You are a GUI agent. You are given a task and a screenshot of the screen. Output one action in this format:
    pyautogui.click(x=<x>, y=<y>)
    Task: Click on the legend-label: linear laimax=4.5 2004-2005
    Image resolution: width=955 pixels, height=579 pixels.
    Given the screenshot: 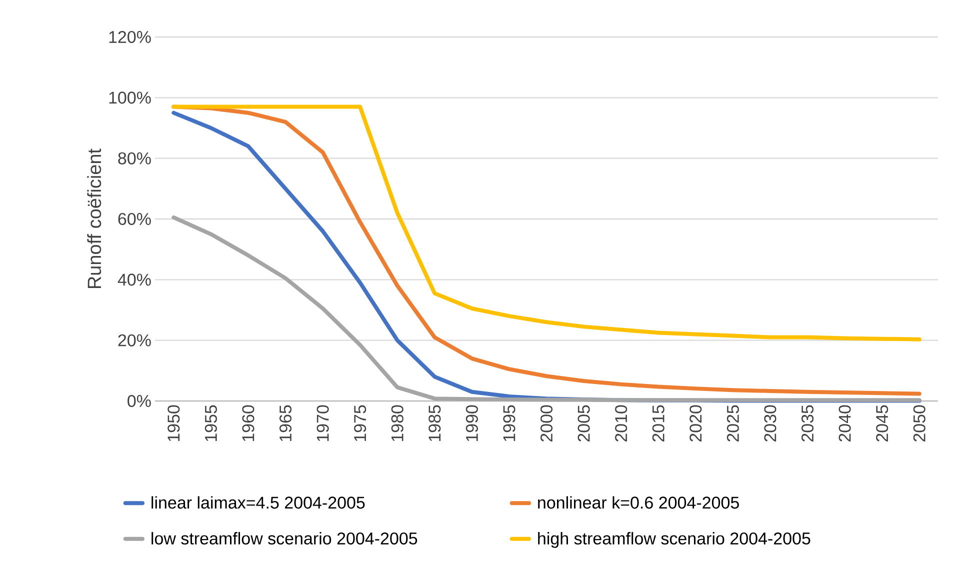 What is the action you would take?
    pyautogui.click(x=258, y=502)
    